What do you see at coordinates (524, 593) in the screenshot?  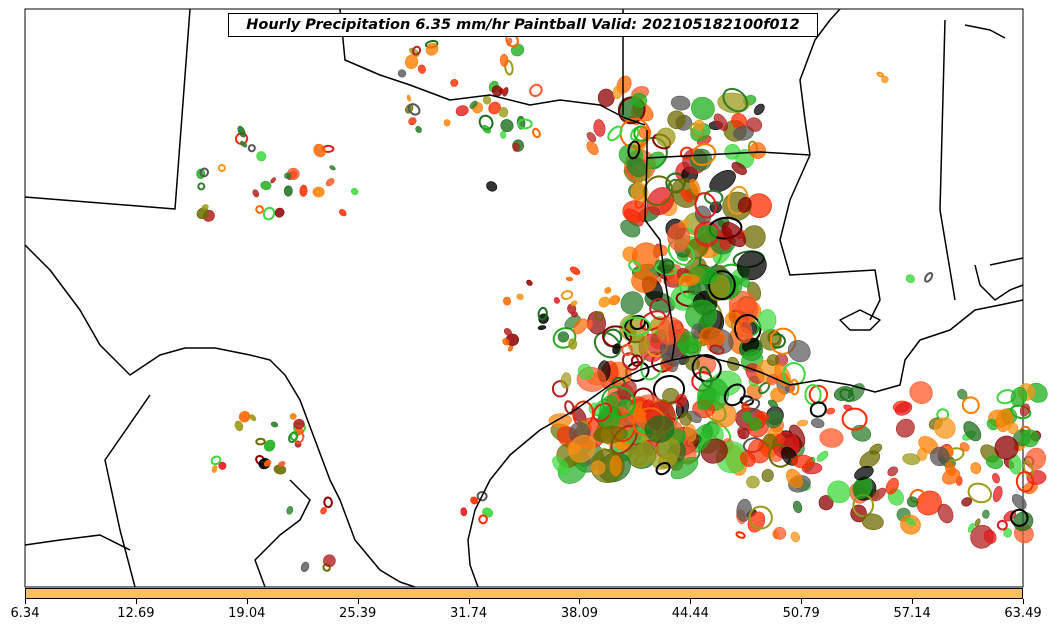 I see `colorbar` at bounding box center [524, 593].